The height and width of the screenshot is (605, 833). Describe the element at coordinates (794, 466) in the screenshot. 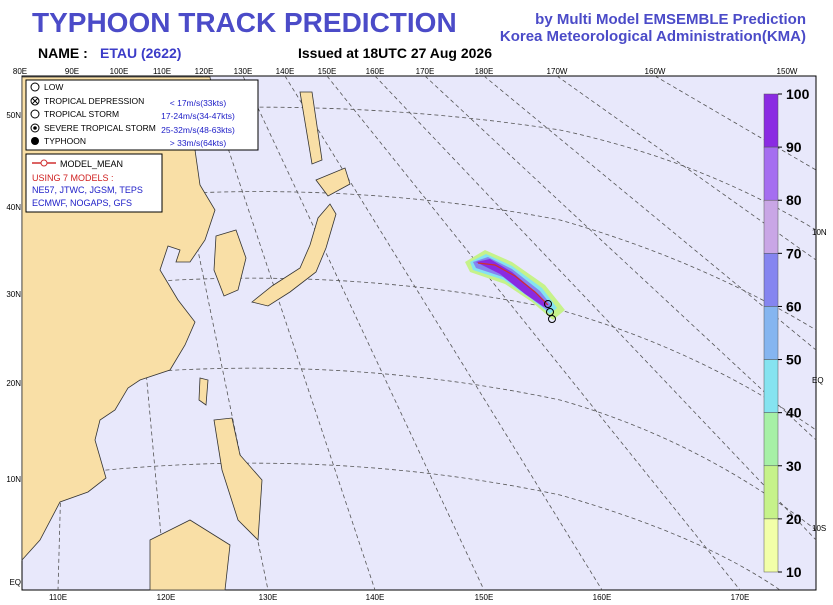

I see `colorbar-label: 30` at that location.